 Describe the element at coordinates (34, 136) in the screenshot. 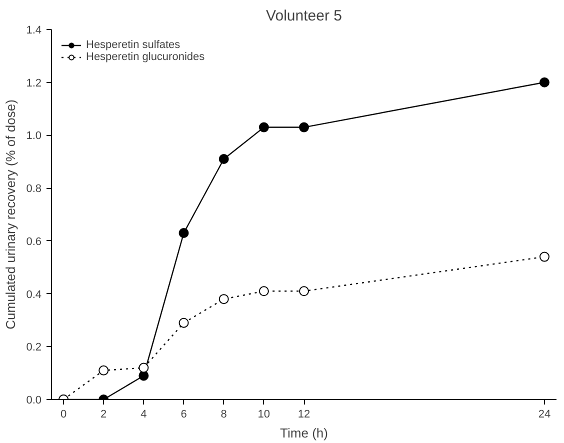

I see `y-tick-label: 1.0` at that location.